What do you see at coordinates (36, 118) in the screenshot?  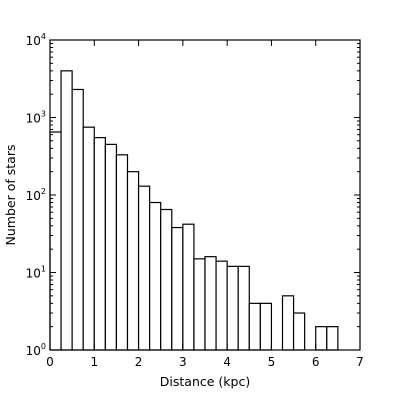 I see `y-tick-label: 10³` at bounding box center [36, 118].